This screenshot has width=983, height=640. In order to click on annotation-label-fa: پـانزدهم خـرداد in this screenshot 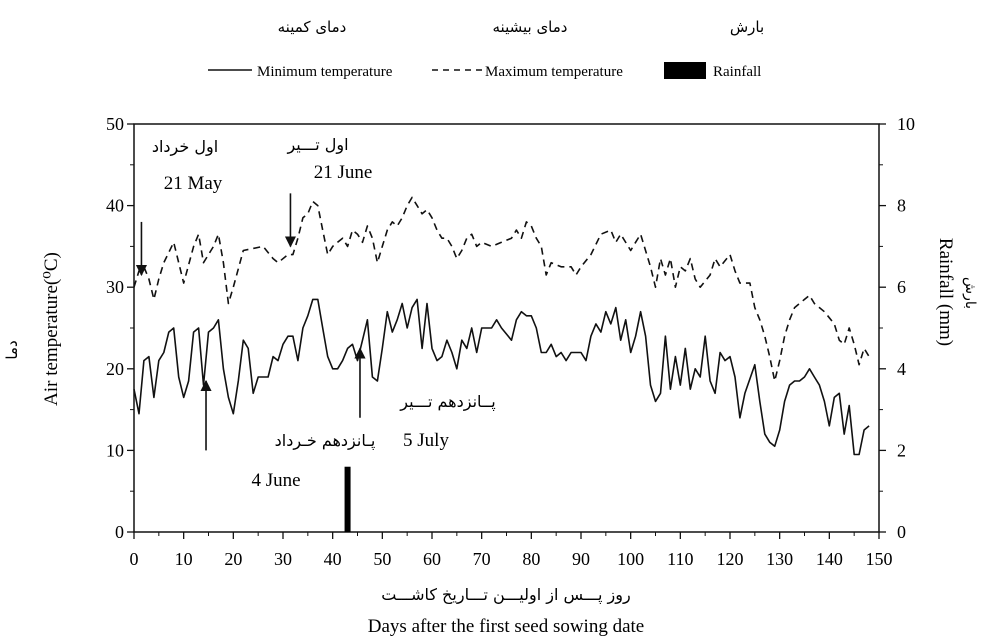, I will do `click(325, 441)`.